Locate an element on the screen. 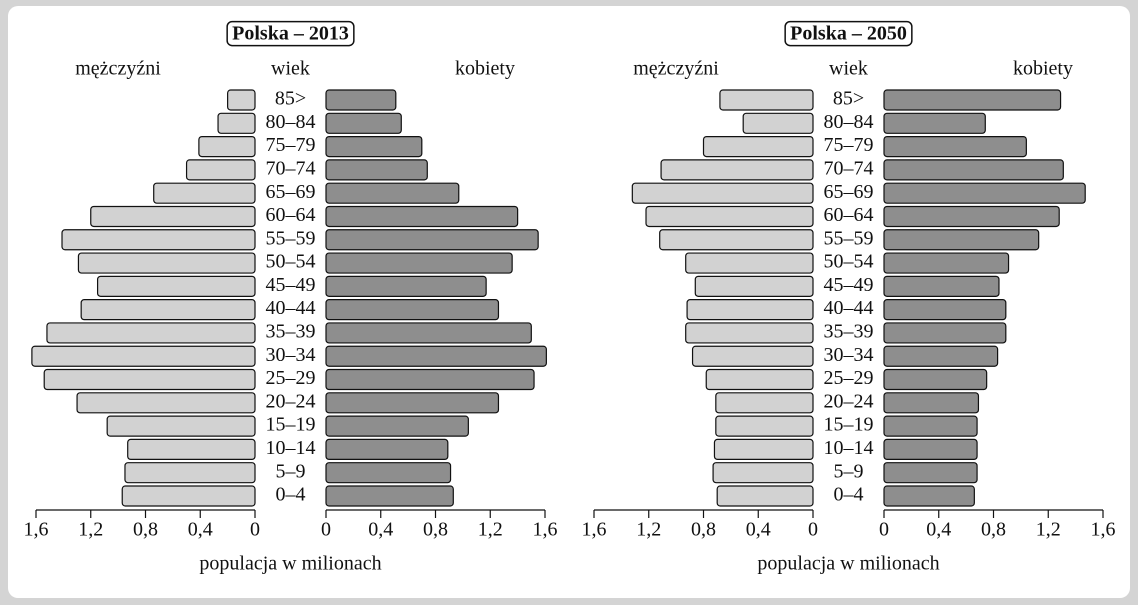 This screenshot has width=1138, height=605. category-label: 35–39 is located at coordinates (849, 332).